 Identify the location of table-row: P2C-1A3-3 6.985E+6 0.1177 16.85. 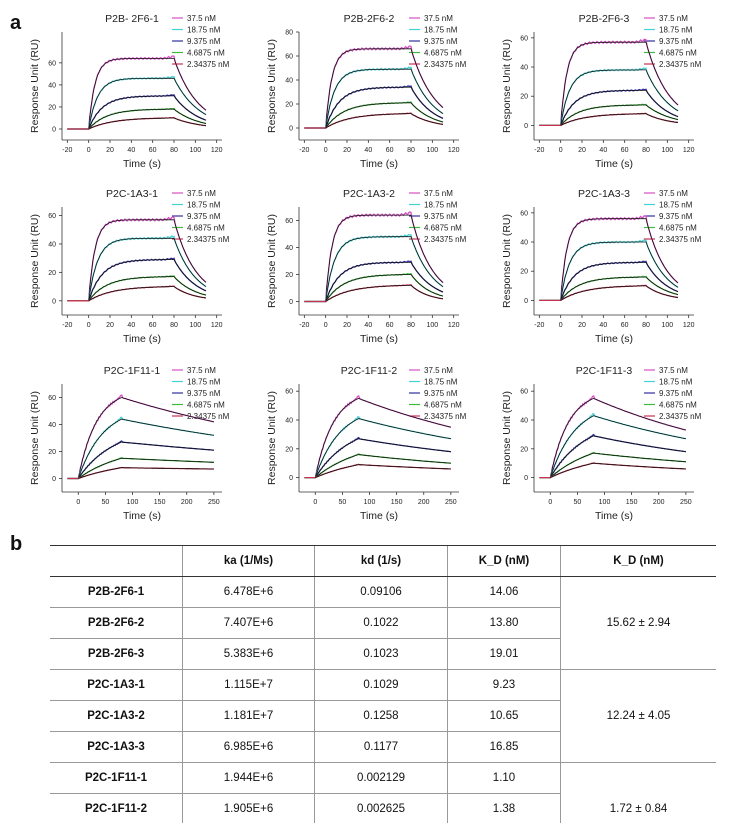
(383, 747).